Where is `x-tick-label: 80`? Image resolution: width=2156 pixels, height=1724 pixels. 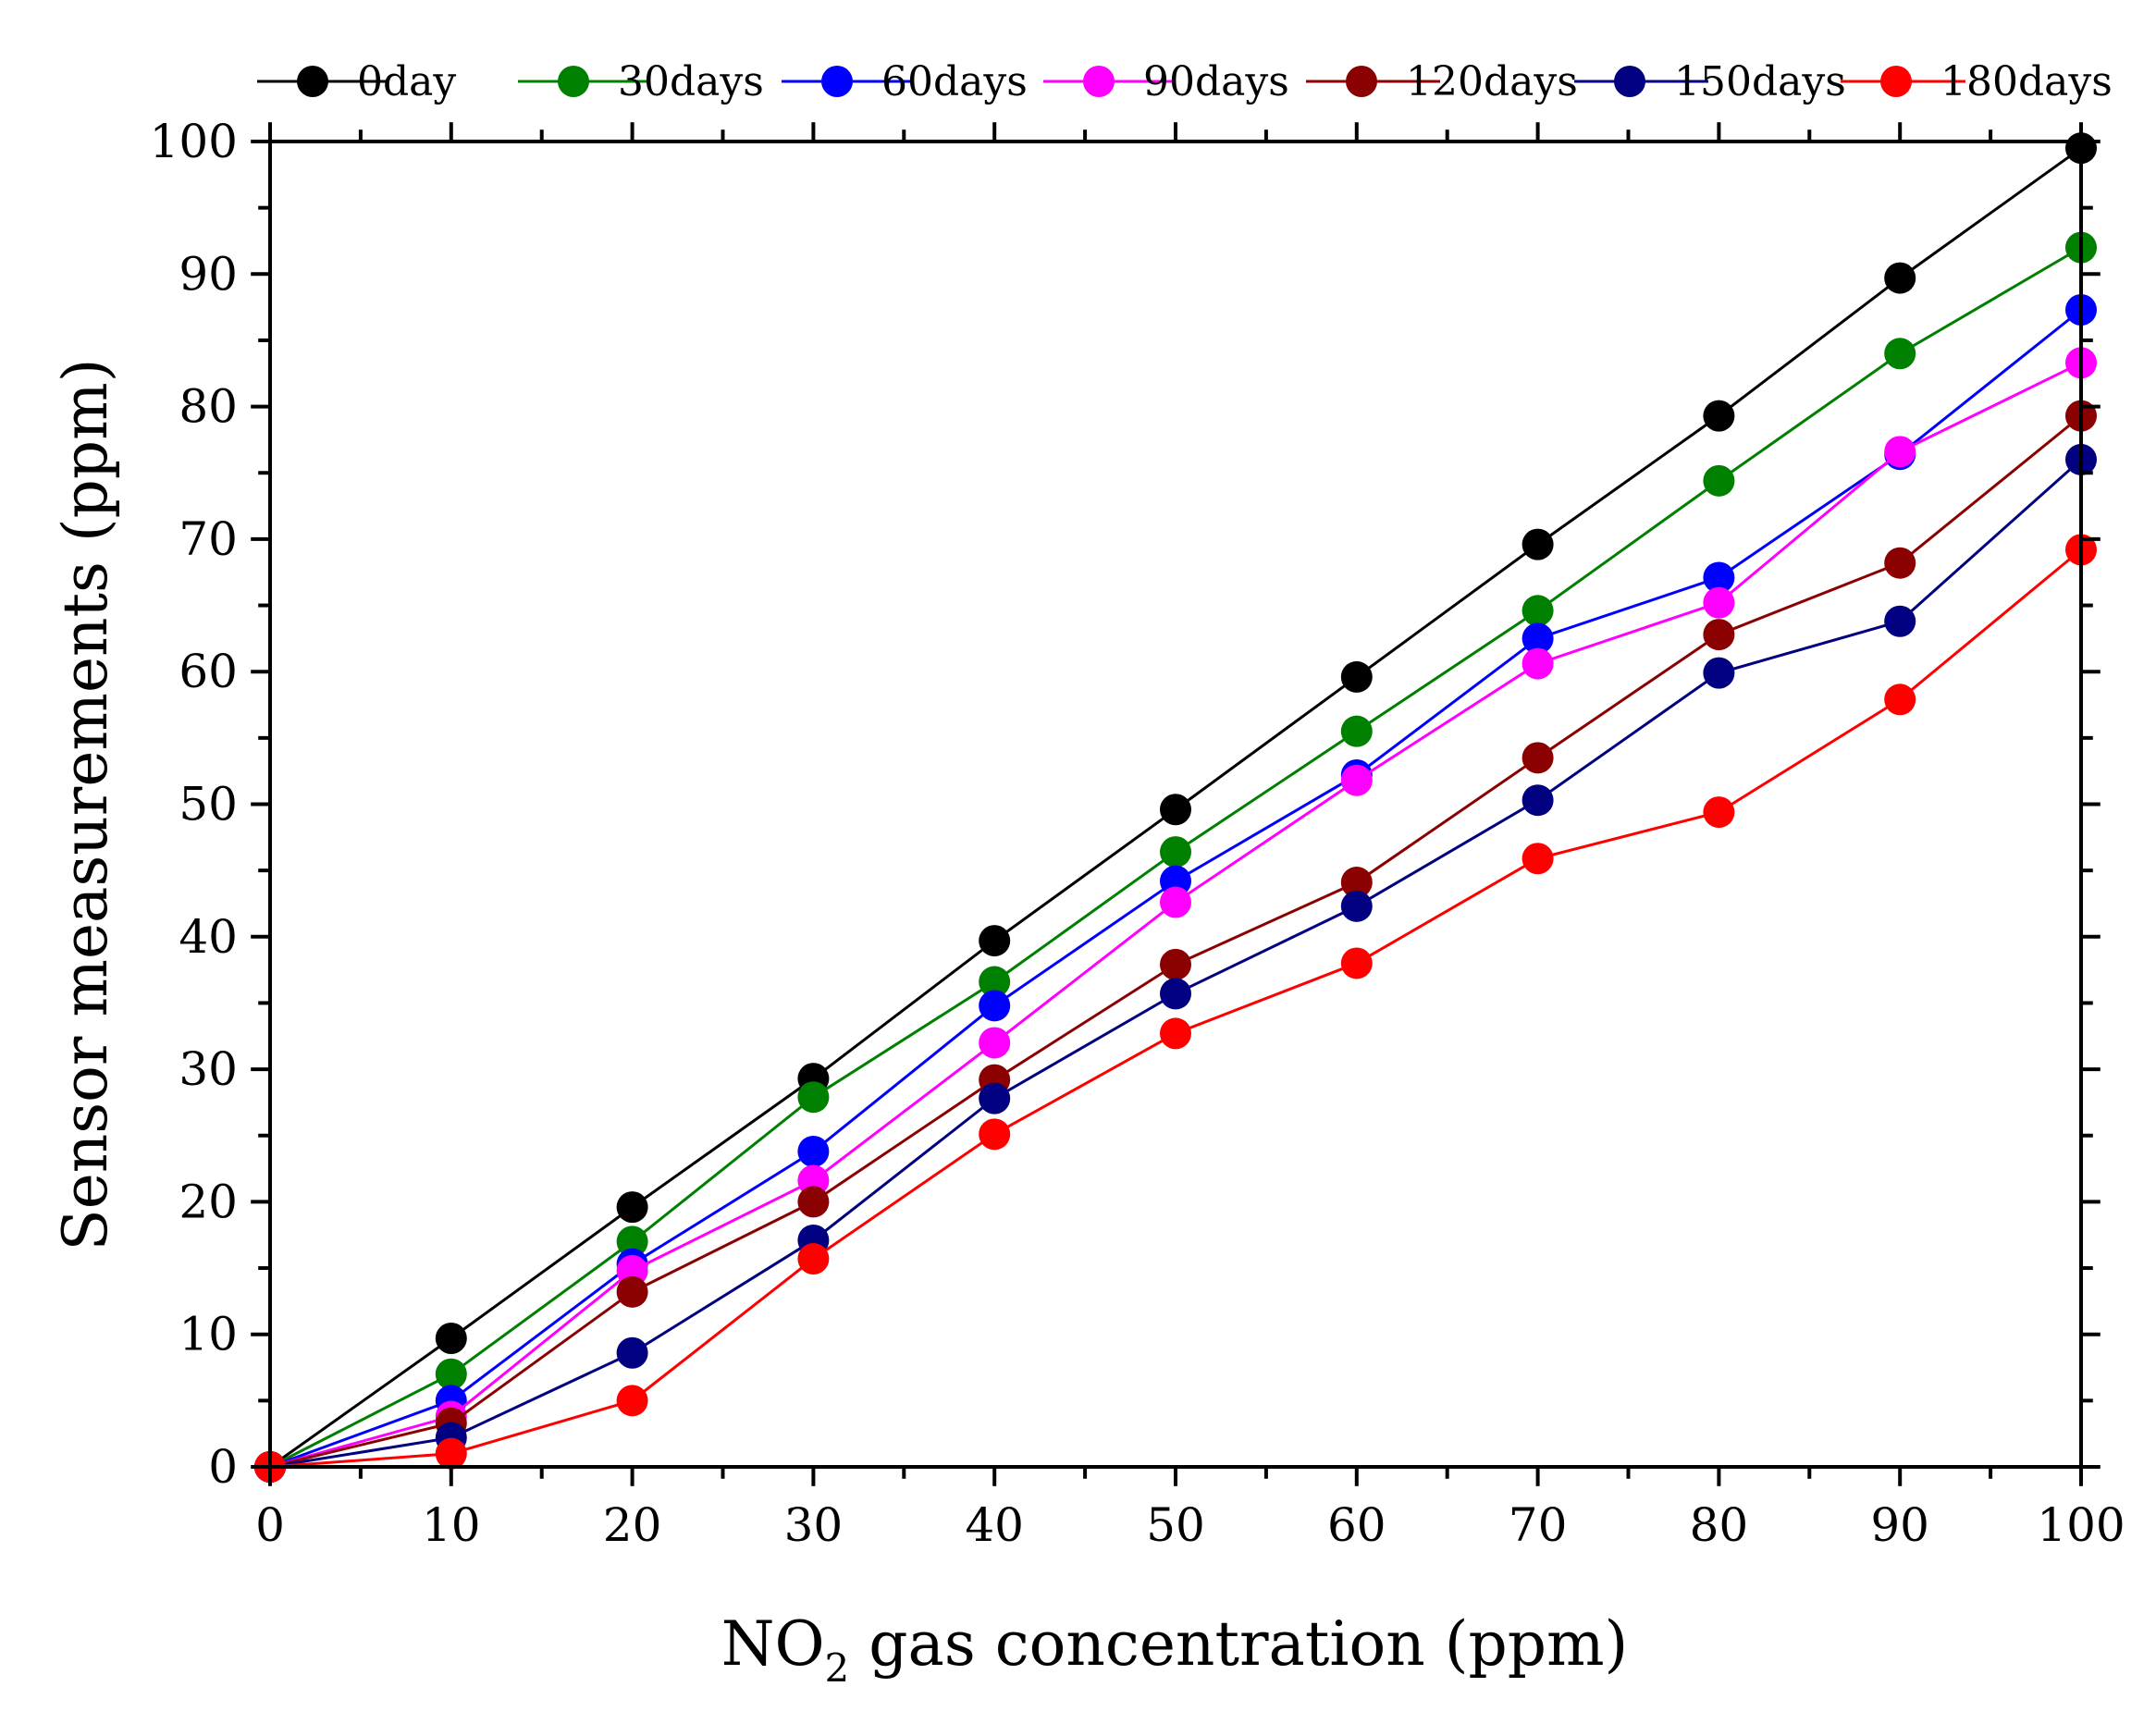
x-tick-label: 80 is located at coordinates (1719, 1525).